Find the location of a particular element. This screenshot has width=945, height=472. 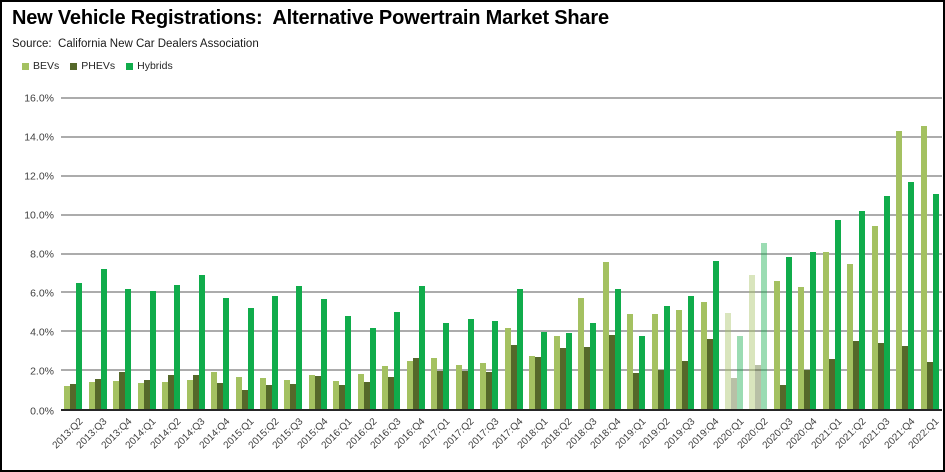

bar-group-2016-q3 is located at coordinates (391, 253).